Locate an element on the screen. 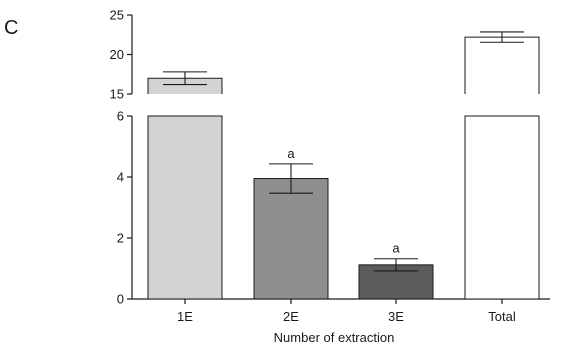 Image resolution: width=563 pixels, height=346 pixels. lower-y-tick-label: 4 is located at coordinates (120, 177).